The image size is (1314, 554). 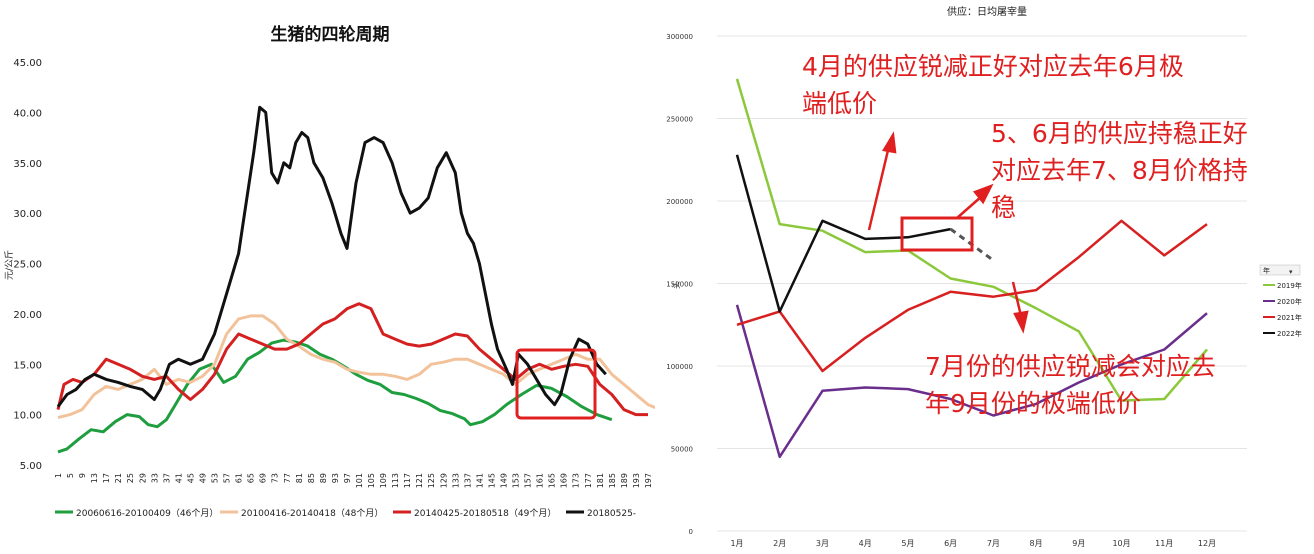 What do you see at coordinates (948, 232) in the screenshot?
I see `annotation-arrows` at bounding box center [948, 232].